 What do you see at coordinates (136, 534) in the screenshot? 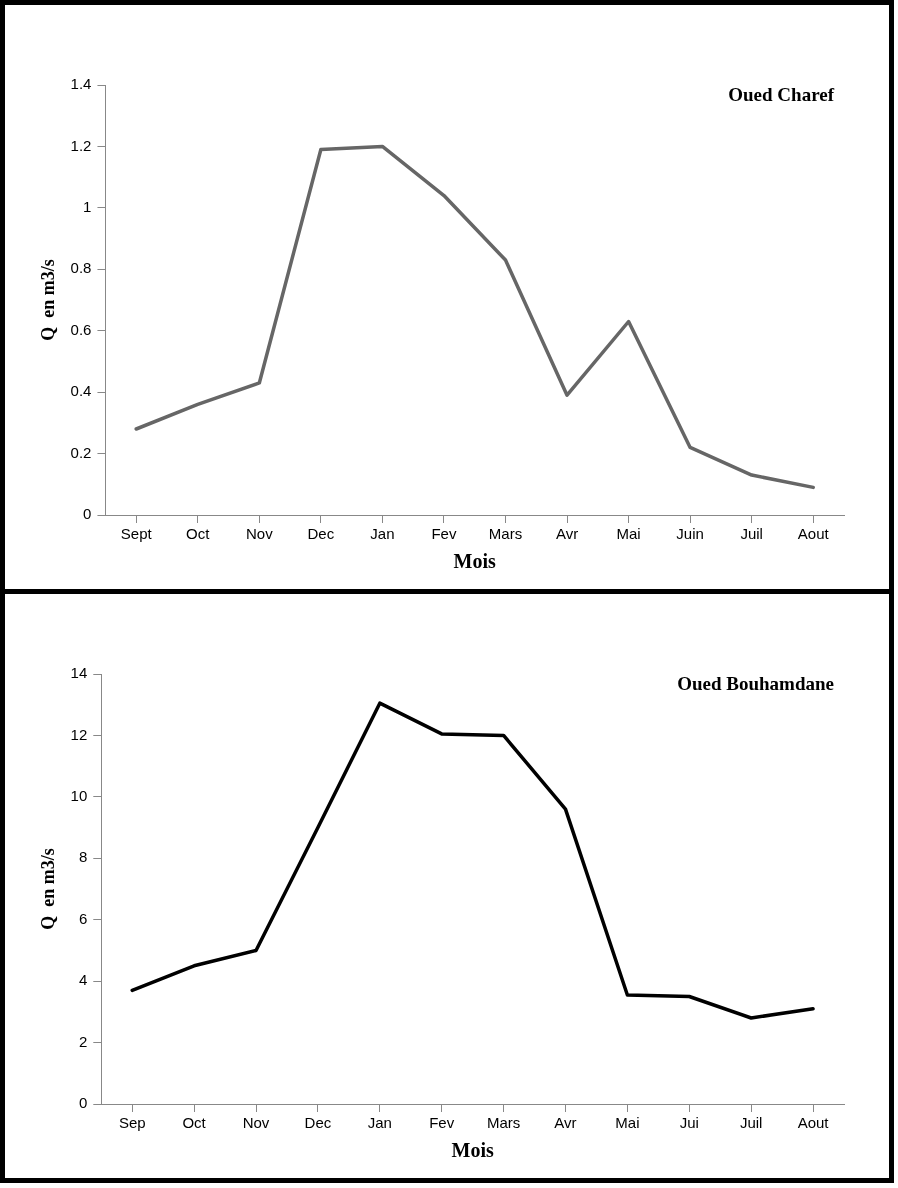
I see `x-tick-label: Sept` at bounding box center [136, 534].